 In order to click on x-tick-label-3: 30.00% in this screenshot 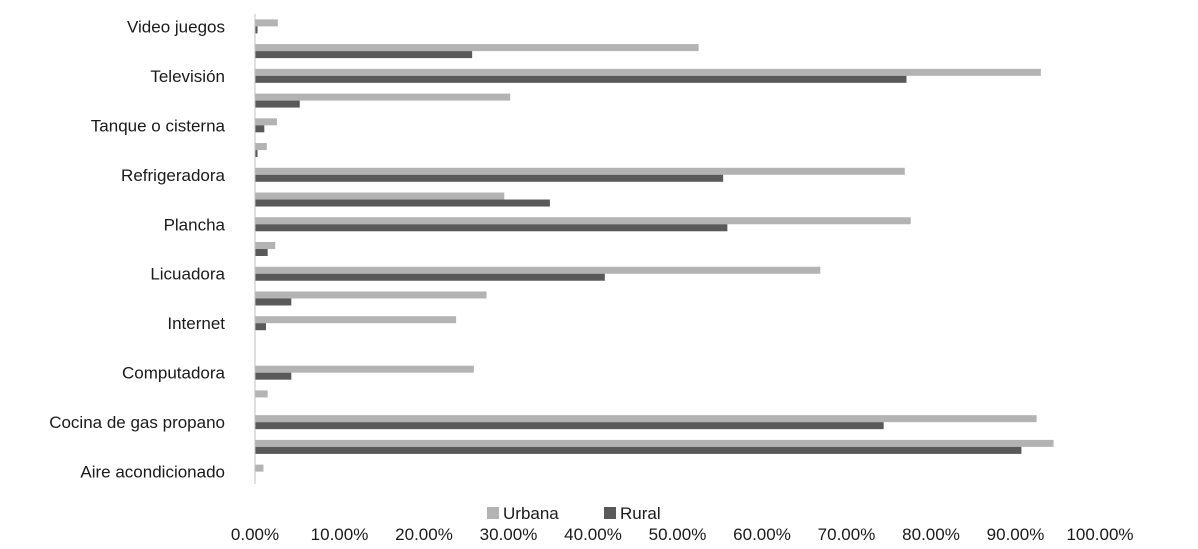, I will do `click(509, 534)`.